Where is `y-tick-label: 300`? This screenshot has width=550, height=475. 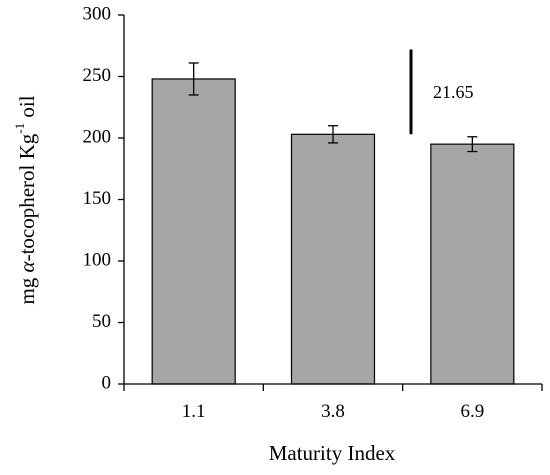 y-tick-label: 300 is located at coordinates (97, 13).